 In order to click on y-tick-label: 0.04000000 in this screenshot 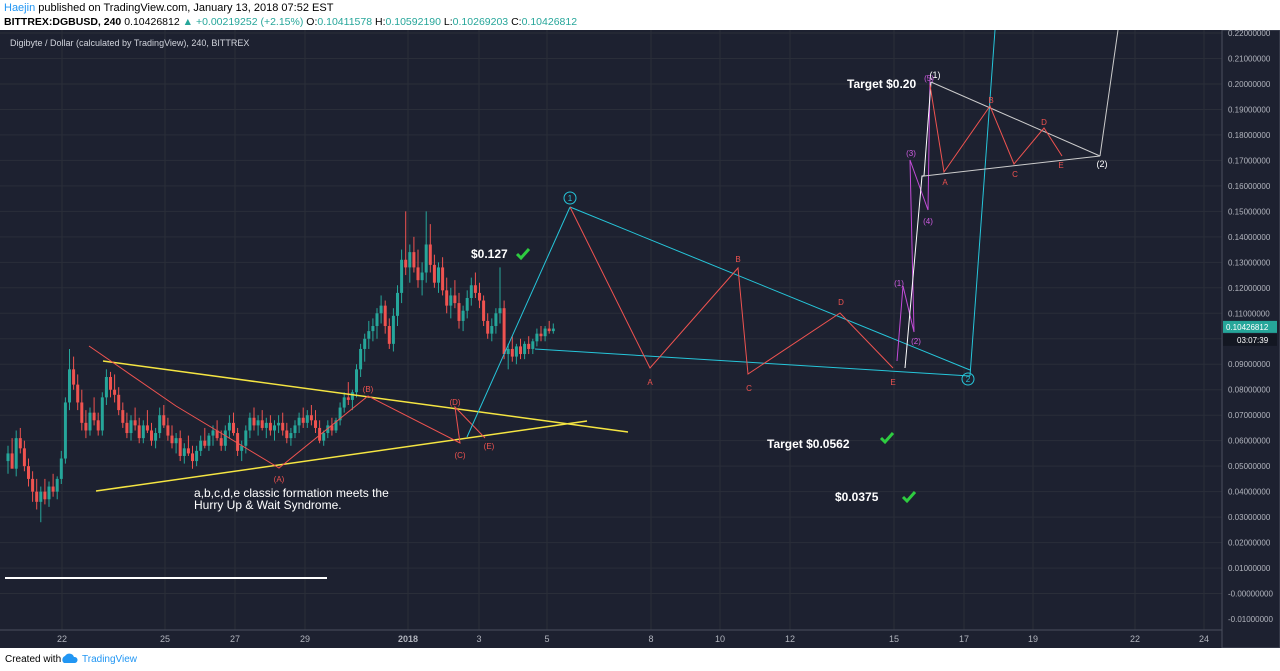, I will do `click(1249, 492)`.